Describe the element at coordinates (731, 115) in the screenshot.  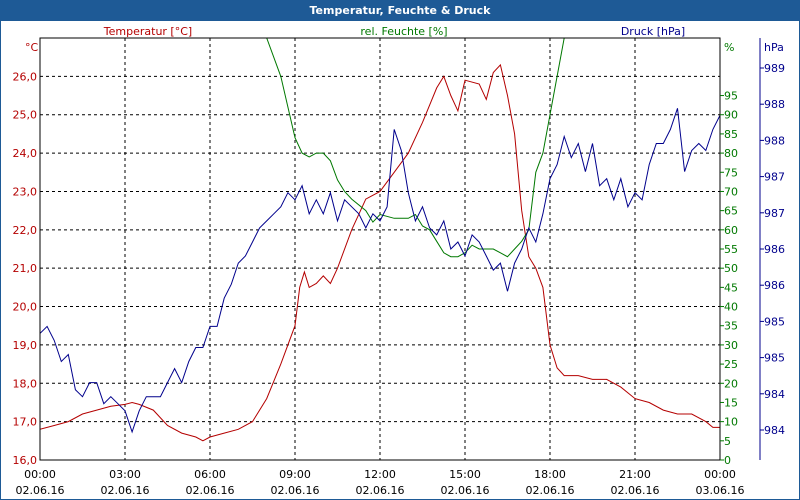
I see `humidity-tick-label: 90` at that location.